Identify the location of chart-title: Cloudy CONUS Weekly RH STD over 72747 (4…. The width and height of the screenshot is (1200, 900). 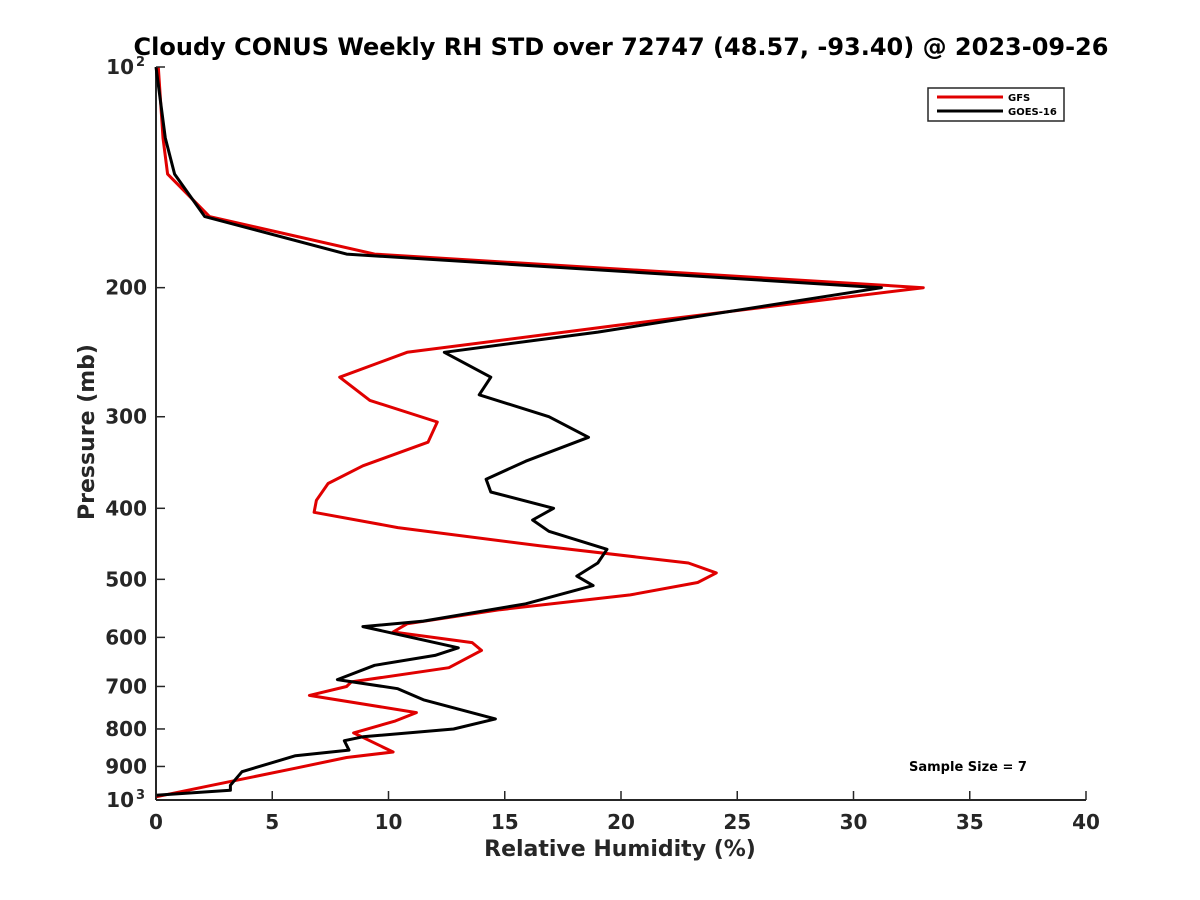
(621, 47).